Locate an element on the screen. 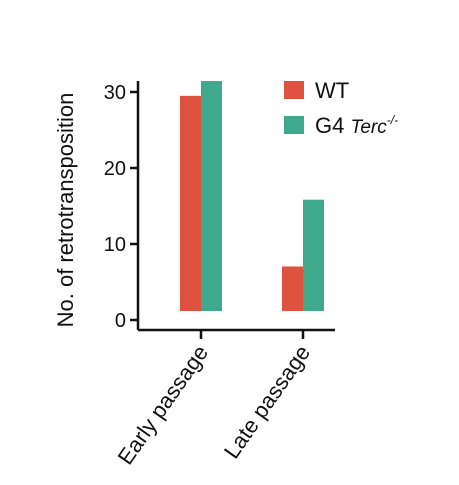  ticks-group: 0 10 20 30 is located at coordinates (121, 207).